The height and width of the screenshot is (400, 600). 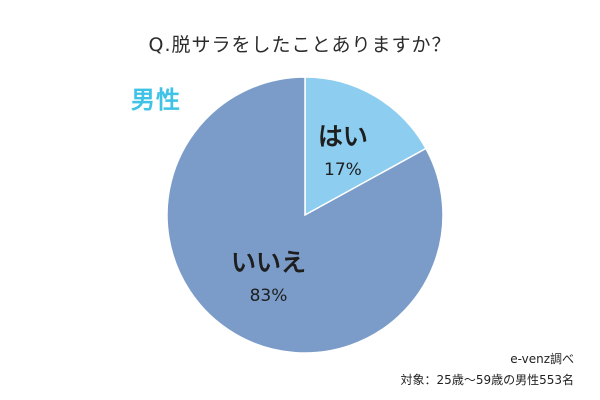 I want to click on slice-percent-label-1: 83%, so click(x=269, y=296).